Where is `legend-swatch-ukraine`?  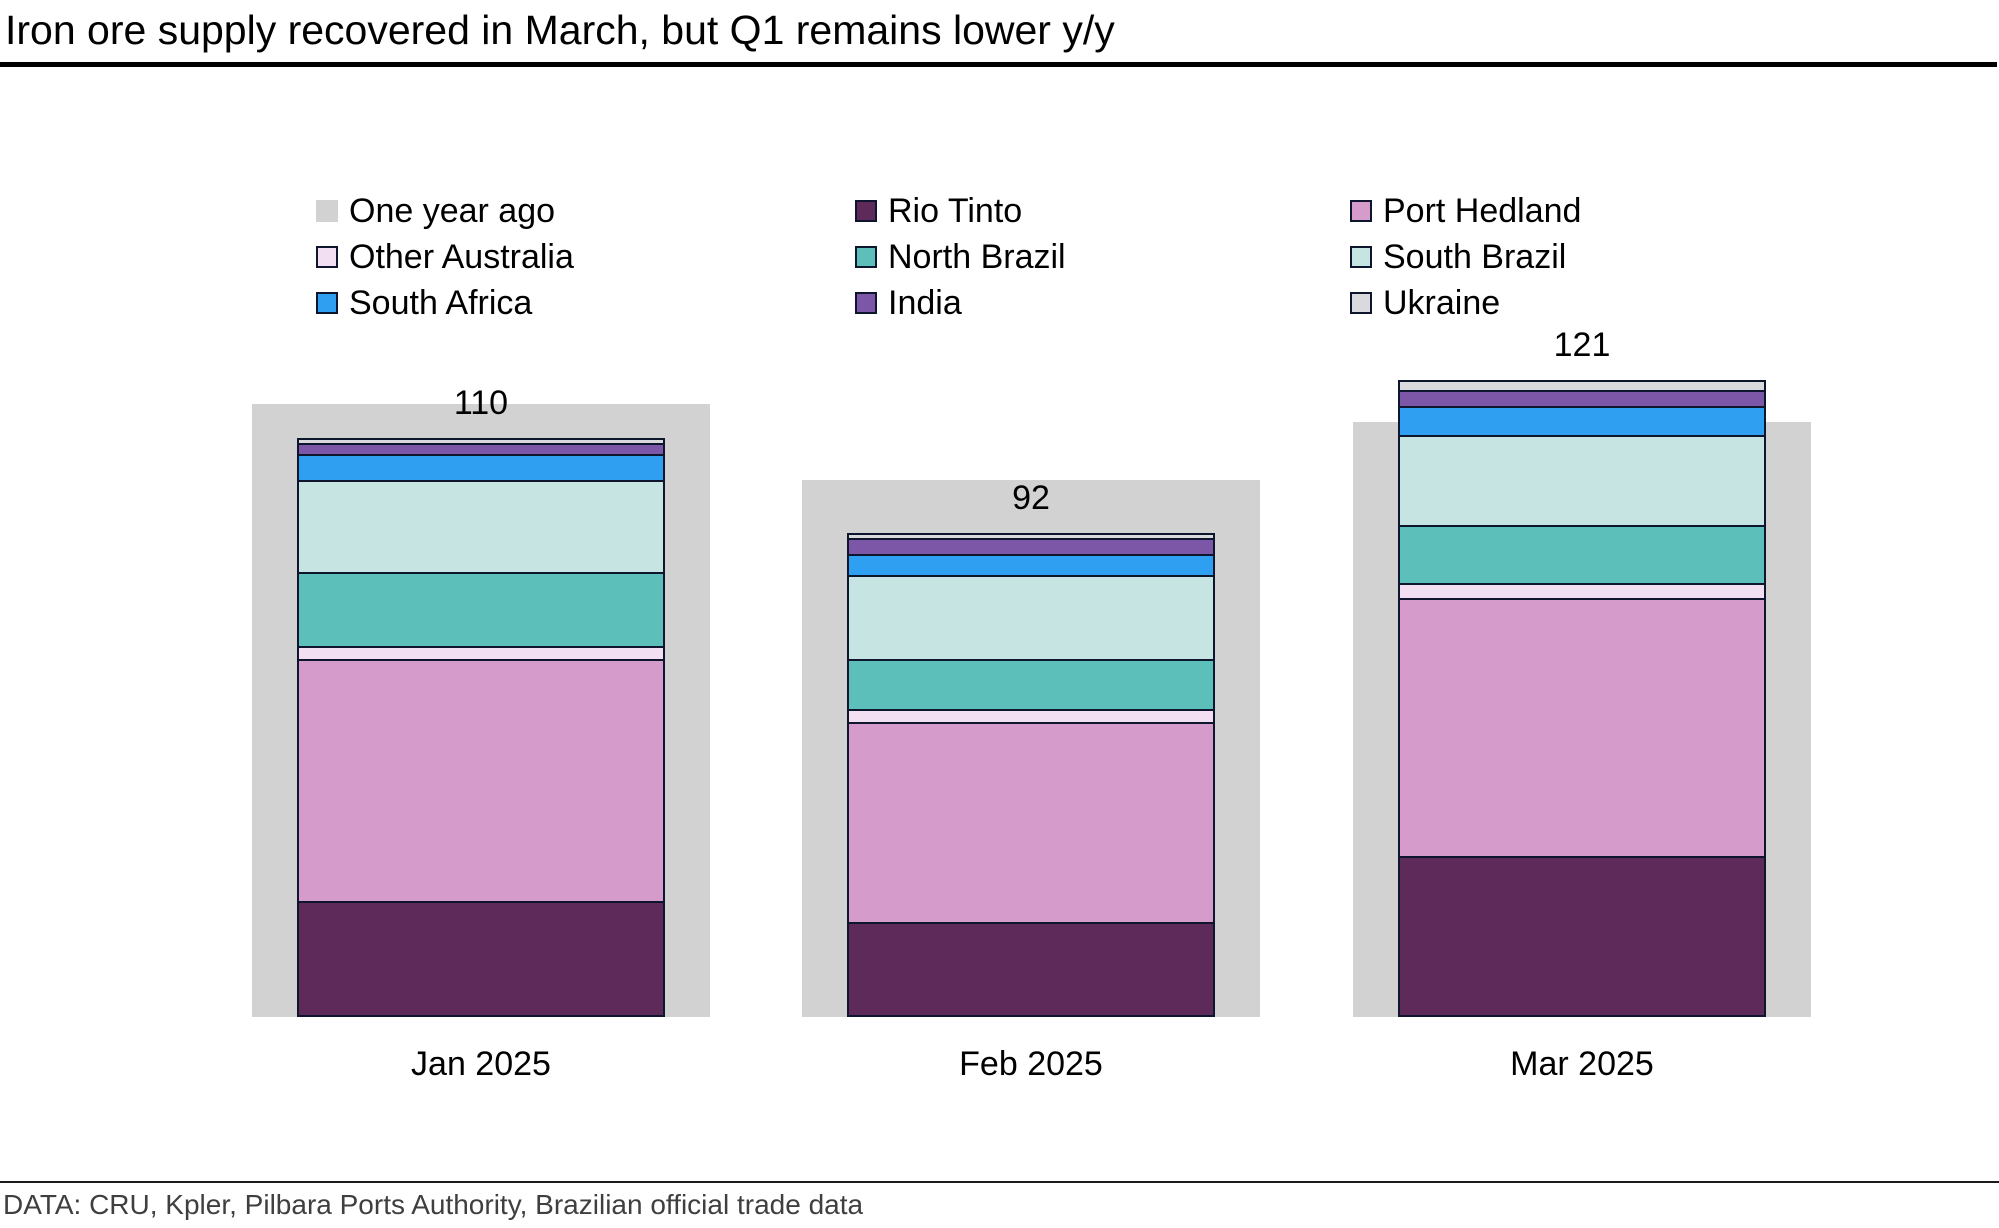 legend-swatch-ukraine is located at coordinates (1361, 303).